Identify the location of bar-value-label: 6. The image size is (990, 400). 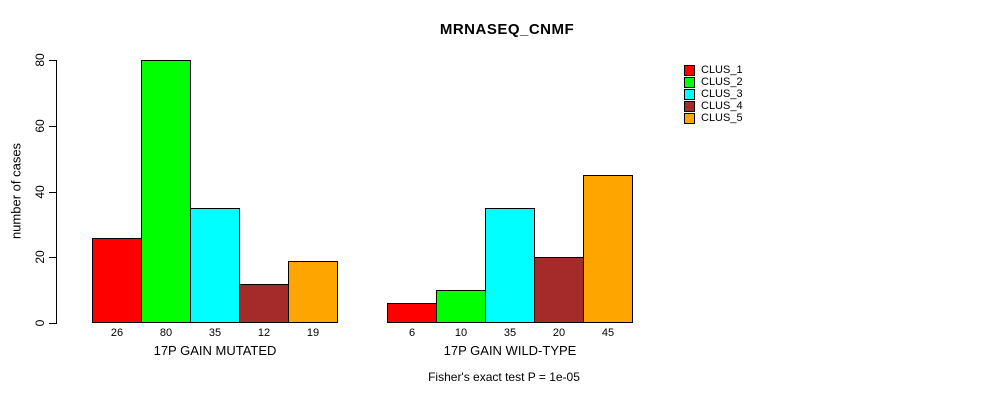
(412, 333).